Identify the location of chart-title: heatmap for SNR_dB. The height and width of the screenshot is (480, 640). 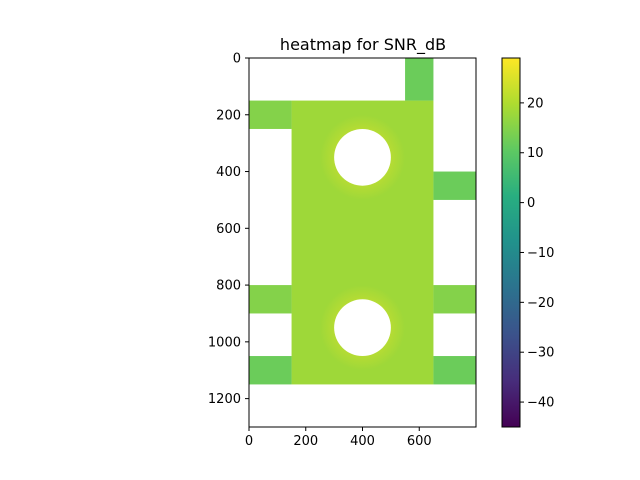
(363, 45).